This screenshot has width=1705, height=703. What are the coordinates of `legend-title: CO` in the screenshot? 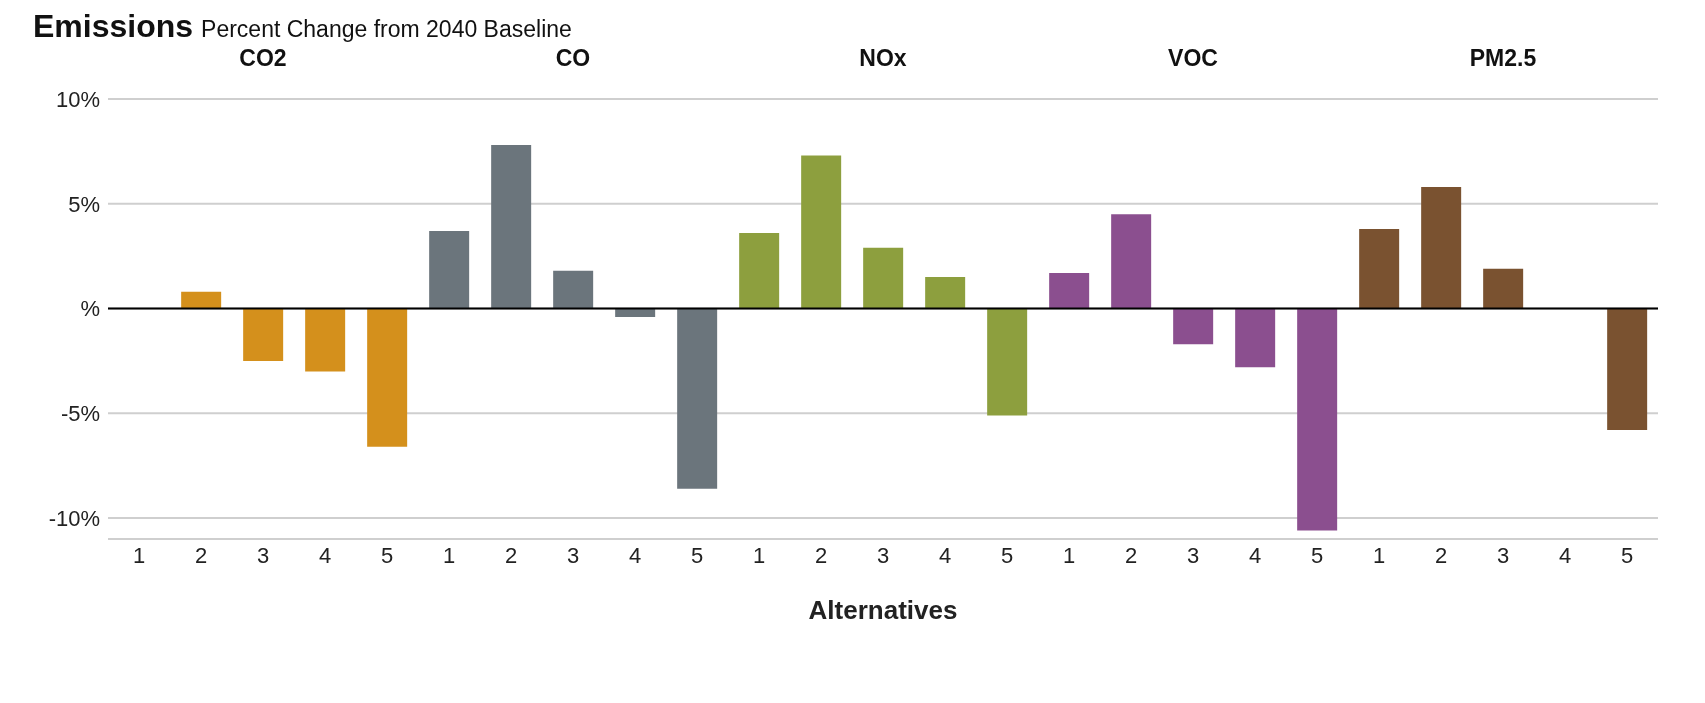 It's located at (573, 59).